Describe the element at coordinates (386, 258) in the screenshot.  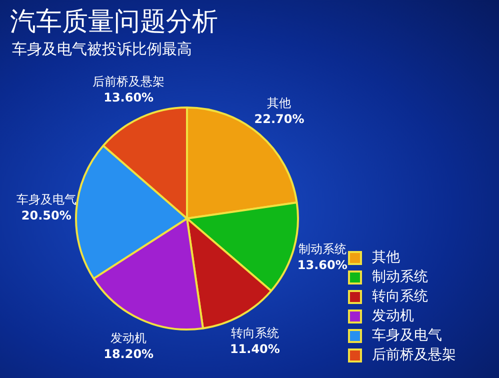
I see `legend-label: 其他` at that location.